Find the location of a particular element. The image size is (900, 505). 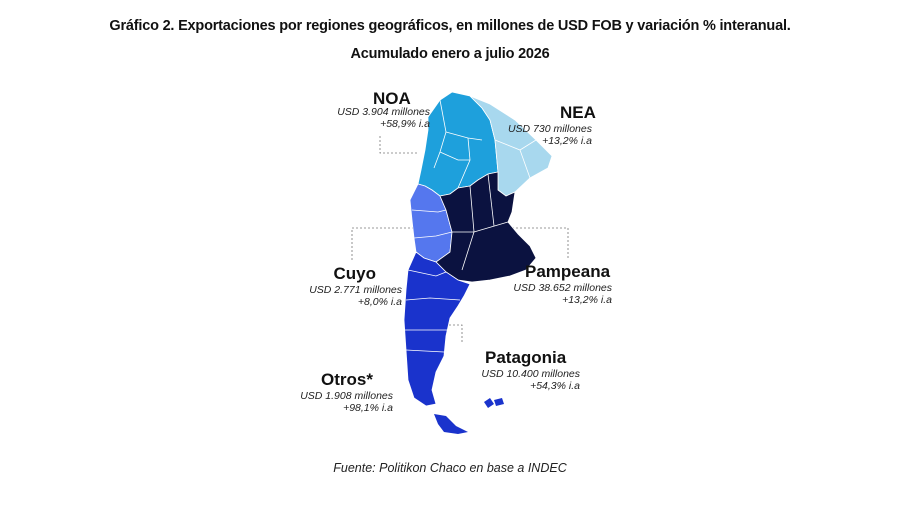

region-name-otros: Otros* is located at coordinates (347, 379).